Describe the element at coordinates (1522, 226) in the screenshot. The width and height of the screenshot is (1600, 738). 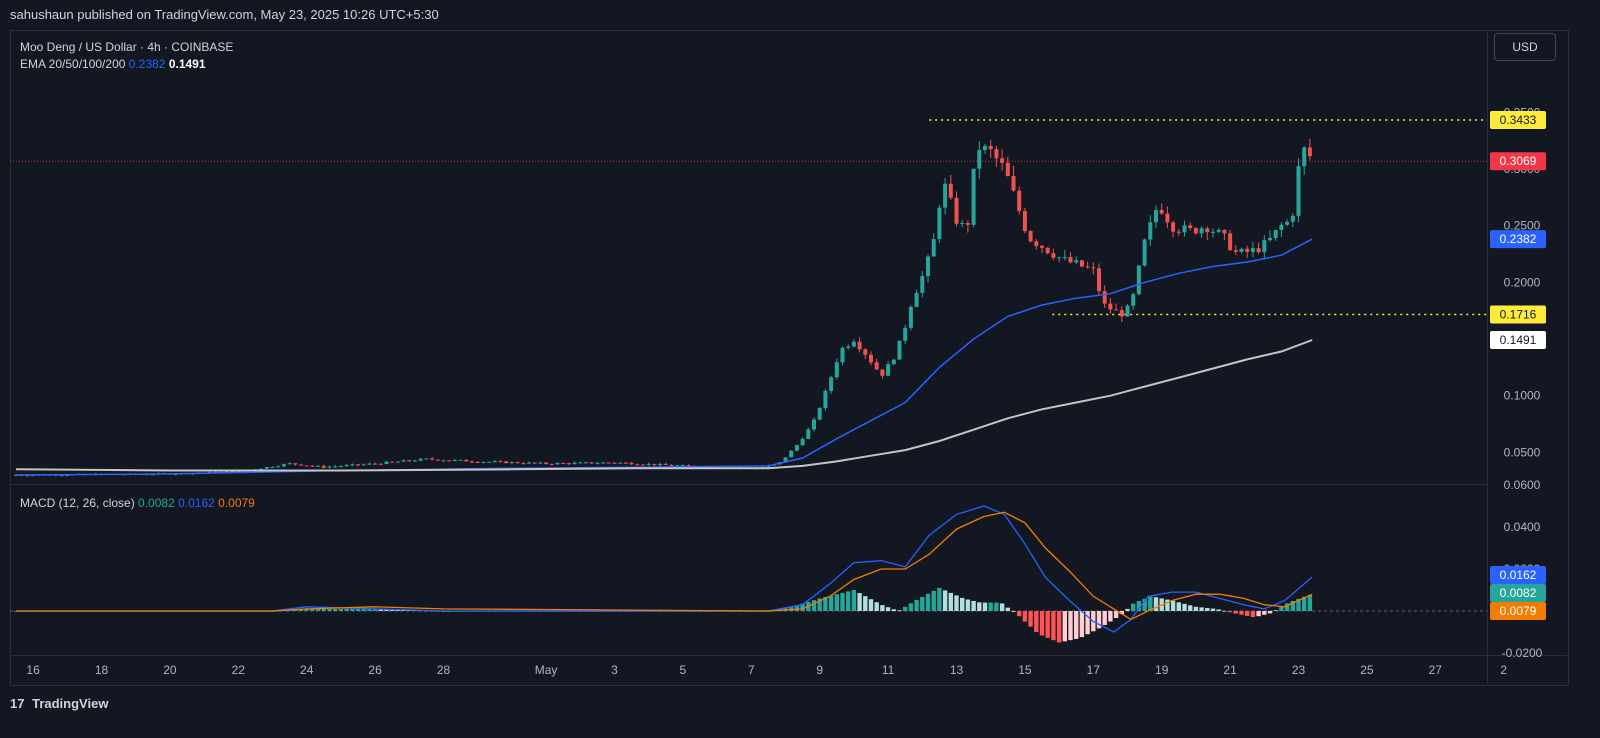
I see `price-tick-label: 0.2500` at that location.